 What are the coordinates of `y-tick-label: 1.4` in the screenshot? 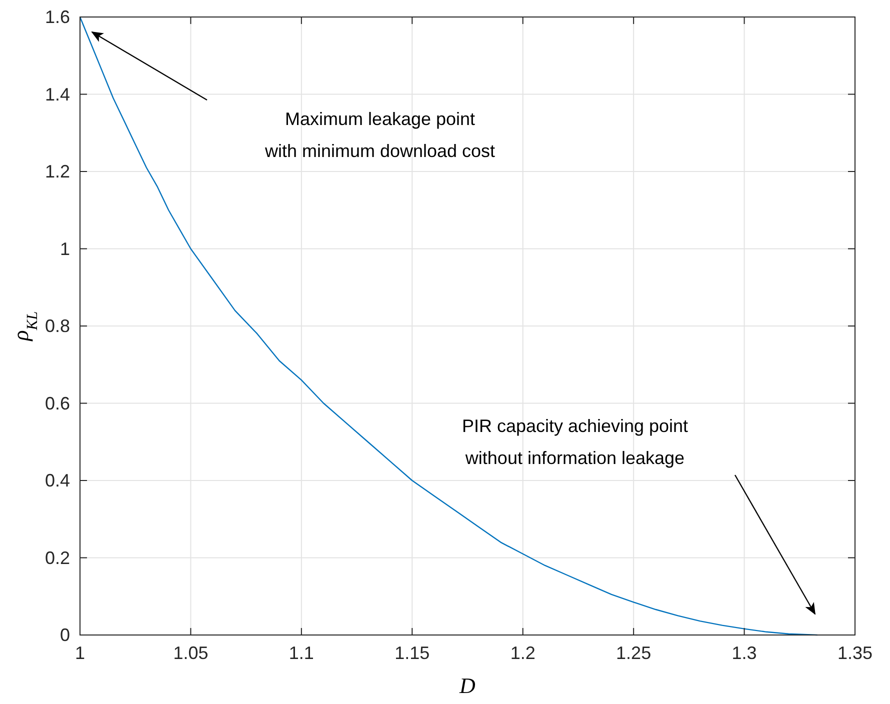 It's located at (57, 94).